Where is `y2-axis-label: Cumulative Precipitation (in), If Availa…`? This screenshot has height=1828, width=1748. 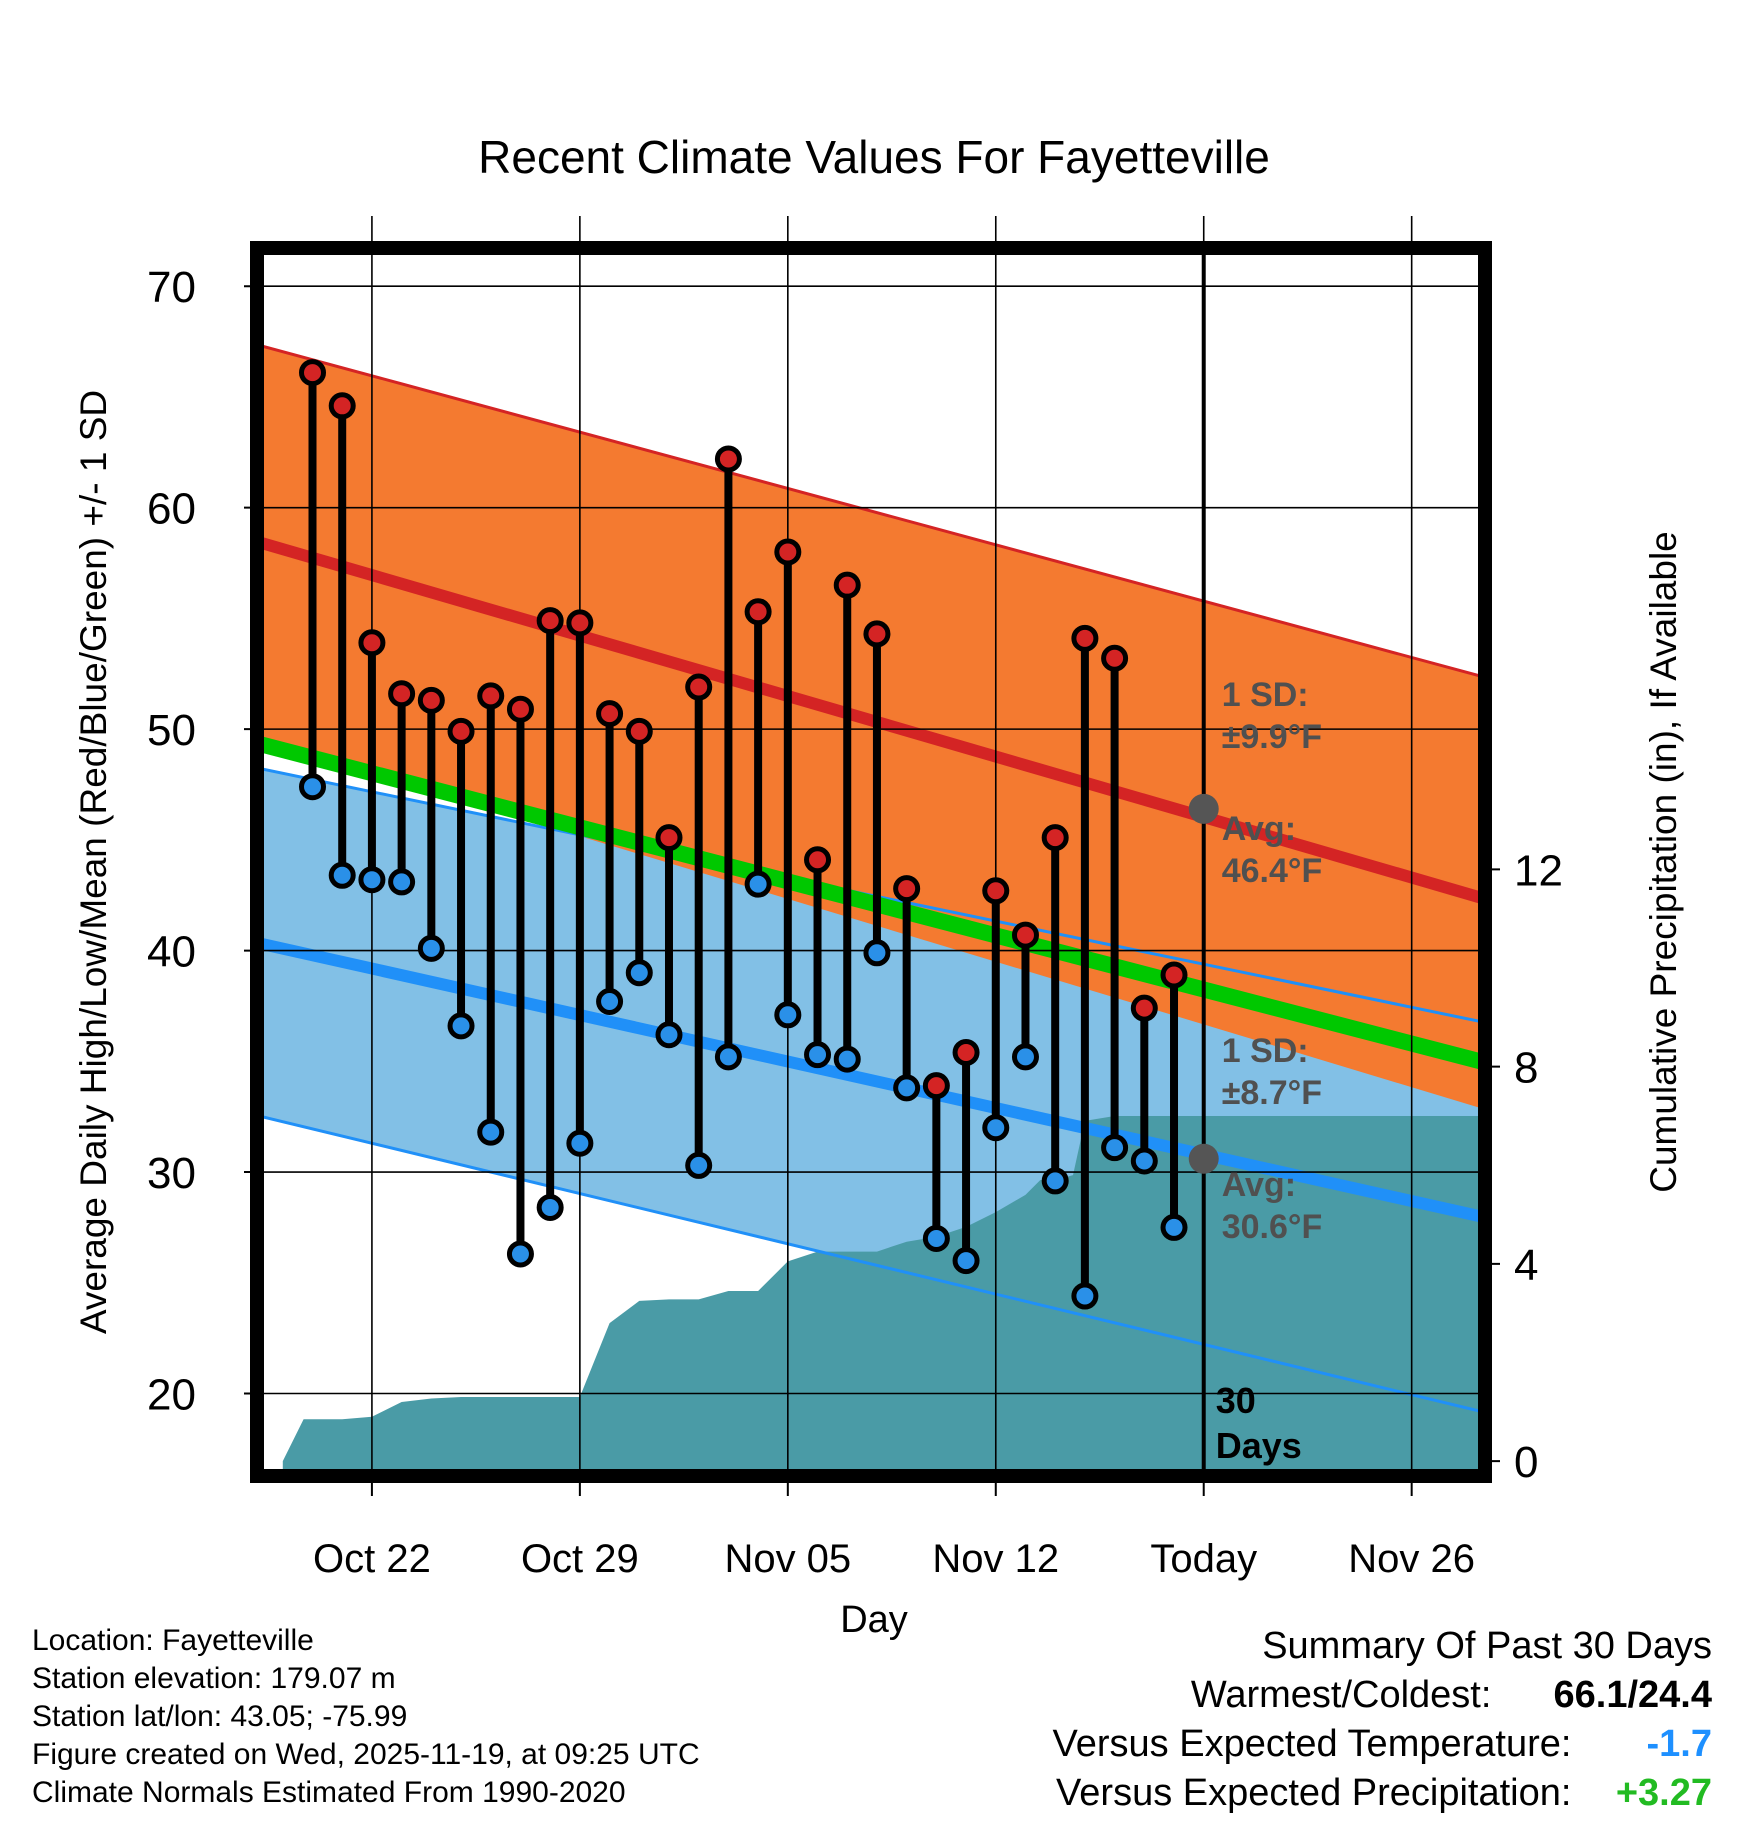 y2-axis-label: Cumulative Precipitation (in), If Availa… is located at coordinates (1663, 862).